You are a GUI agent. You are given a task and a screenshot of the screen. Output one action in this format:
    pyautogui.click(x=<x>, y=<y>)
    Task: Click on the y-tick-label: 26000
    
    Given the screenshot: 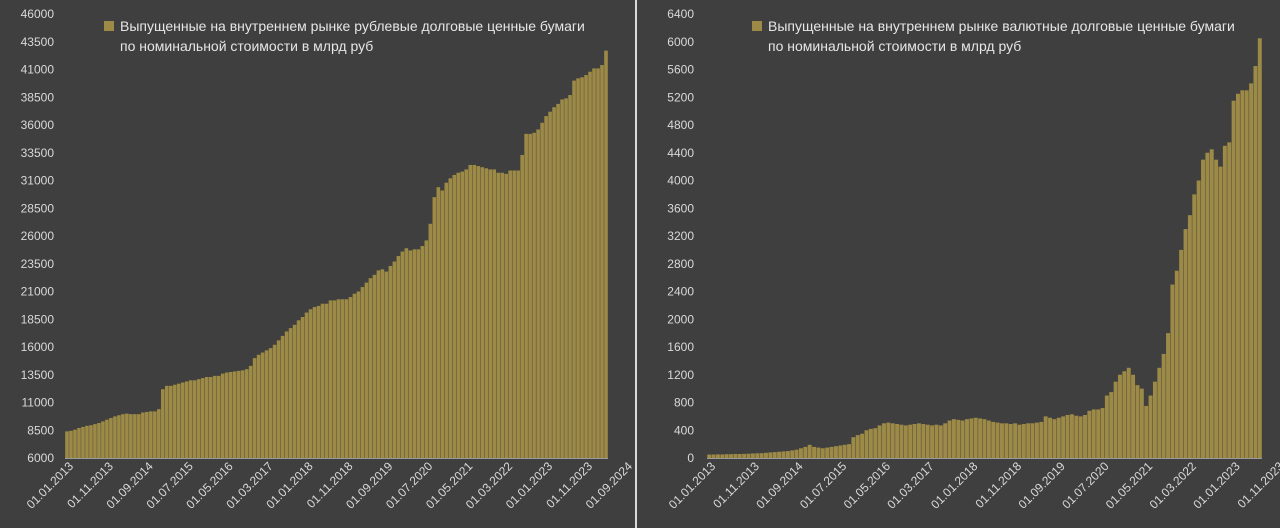 What is the action you would take?
    pyautogui.click(x=38, y=236)
    